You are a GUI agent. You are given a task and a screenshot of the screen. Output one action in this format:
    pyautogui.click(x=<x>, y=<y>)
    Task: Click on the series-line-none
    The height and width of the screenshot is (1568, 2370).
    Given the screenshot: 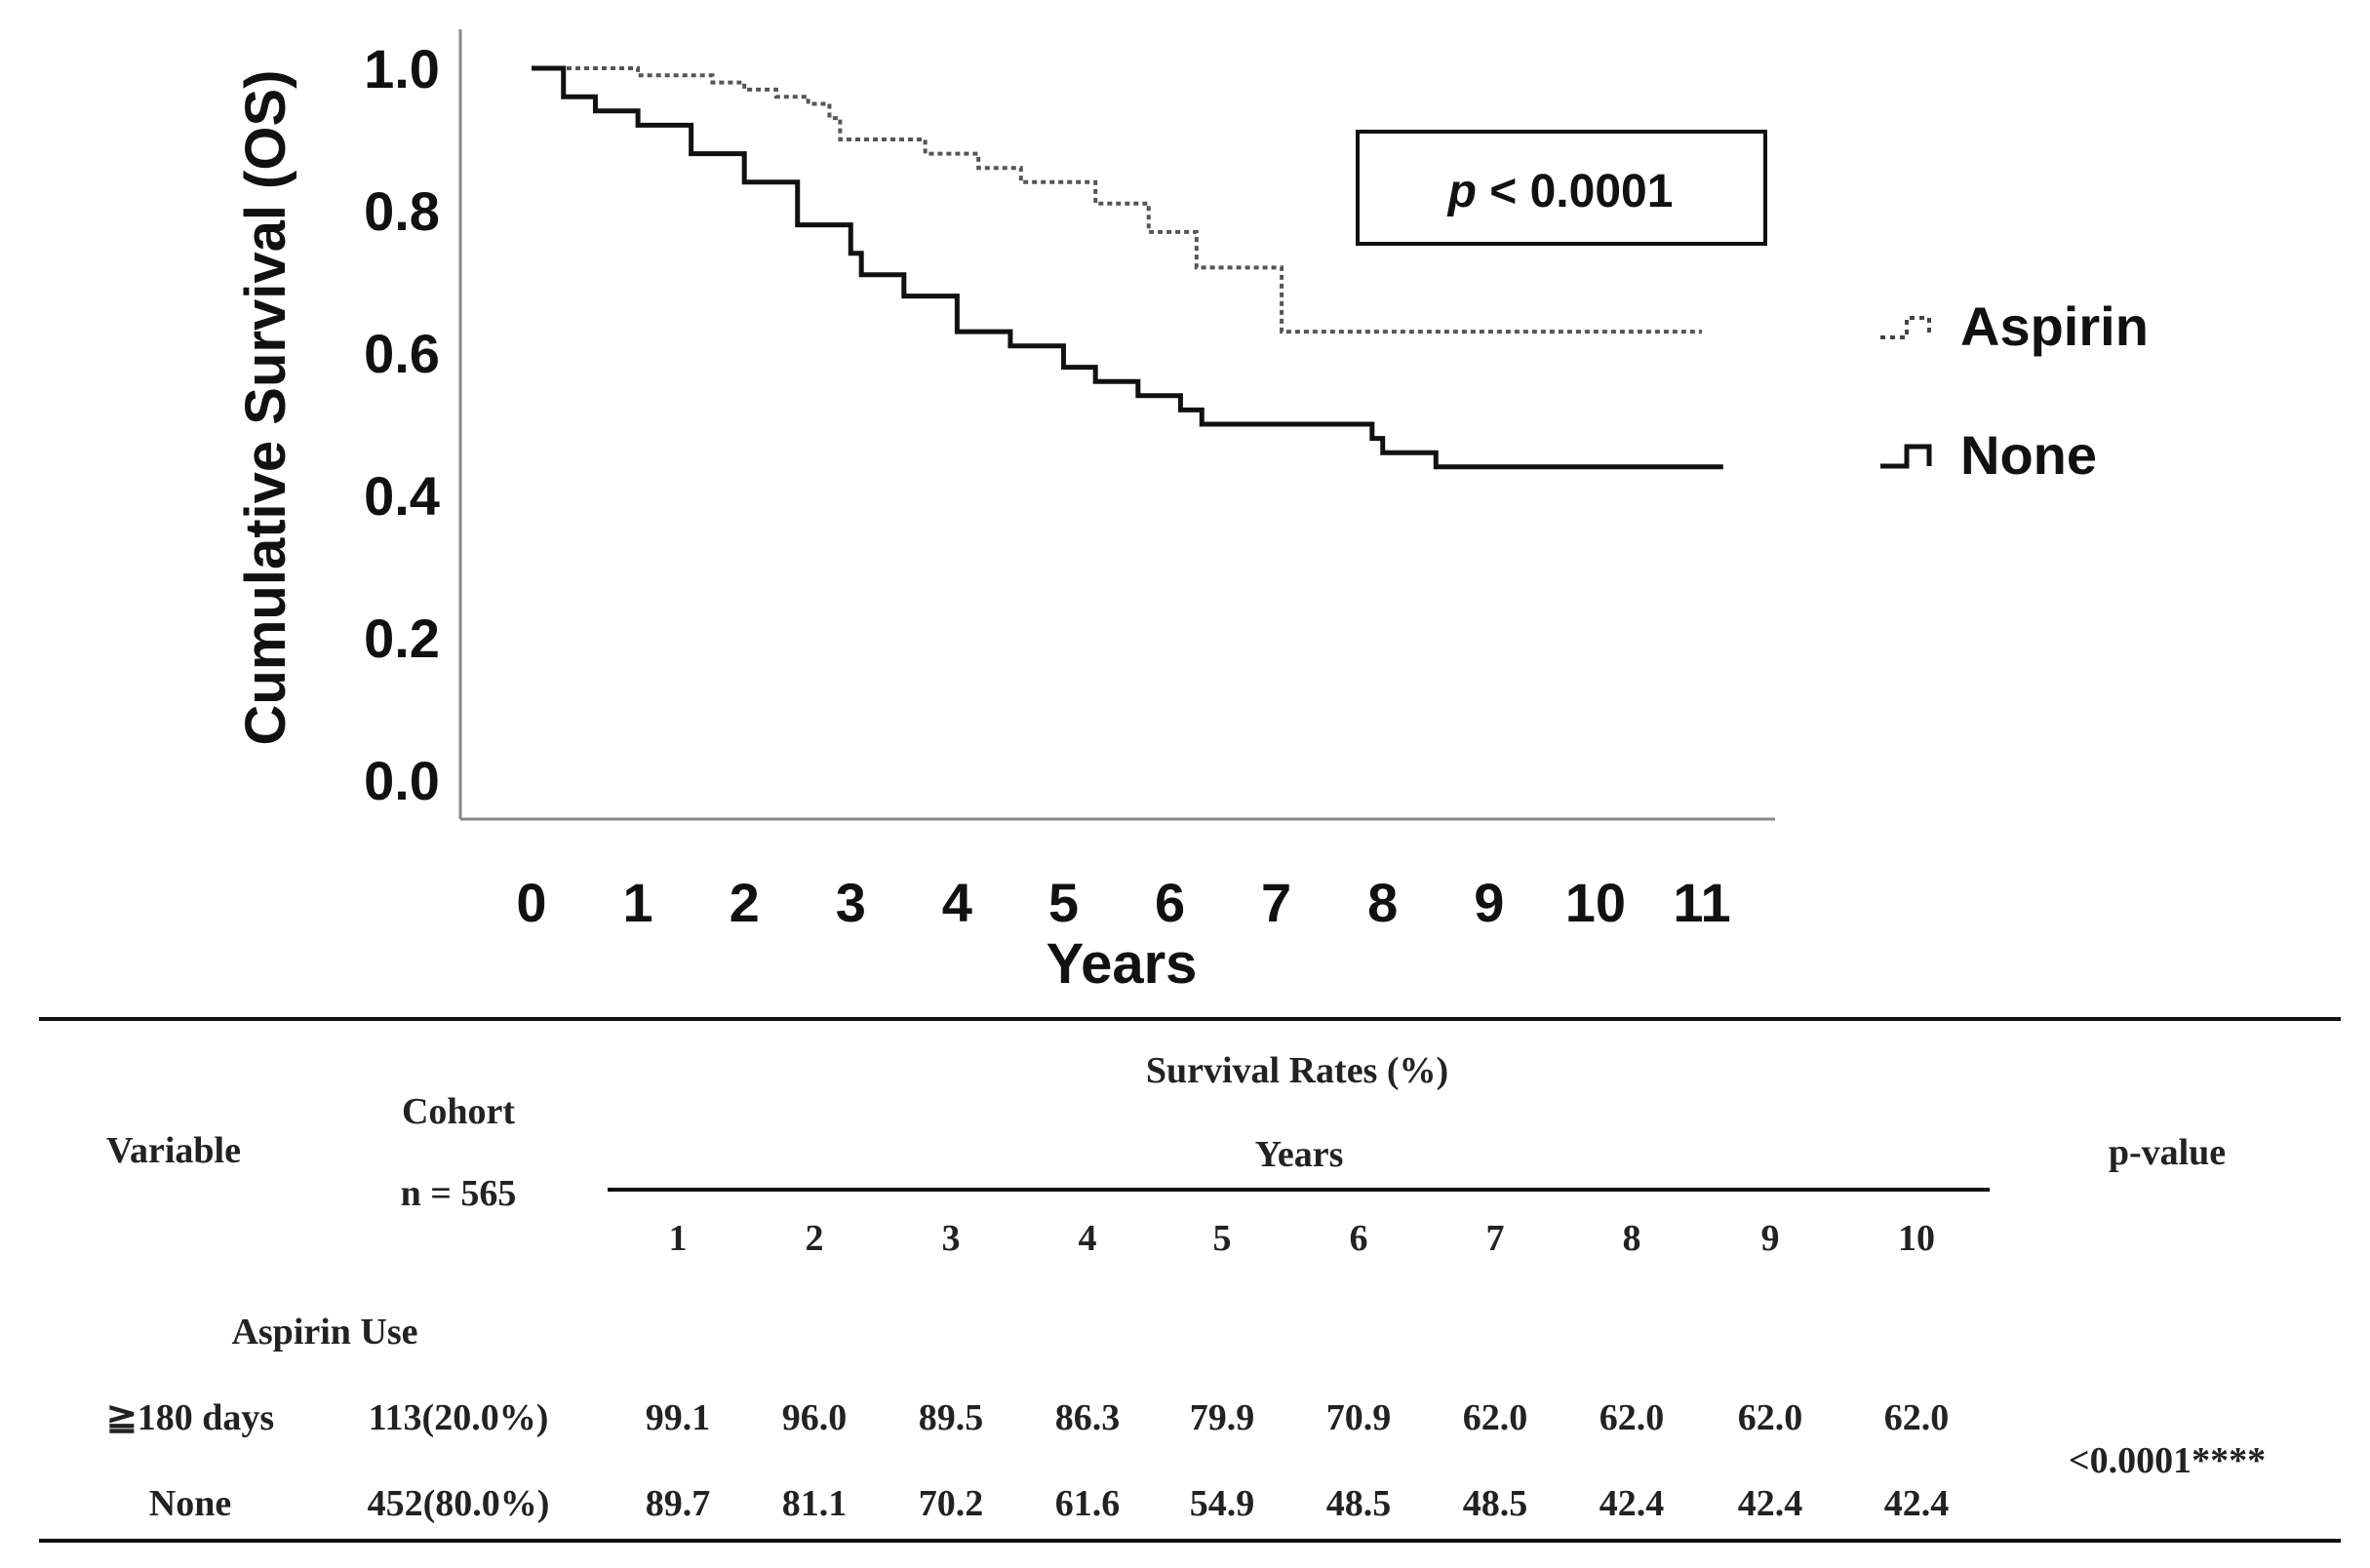 What is the action you would take?
    pyautogui.click(x=1127, y=267)
    